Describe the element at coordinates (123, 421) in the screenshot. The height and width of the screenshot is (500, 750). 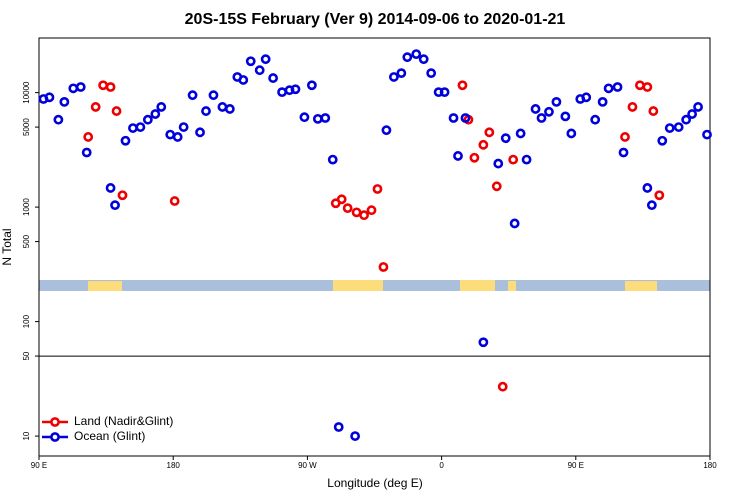
I see `legend-label: Land (Nadir&Glint)` at that location.